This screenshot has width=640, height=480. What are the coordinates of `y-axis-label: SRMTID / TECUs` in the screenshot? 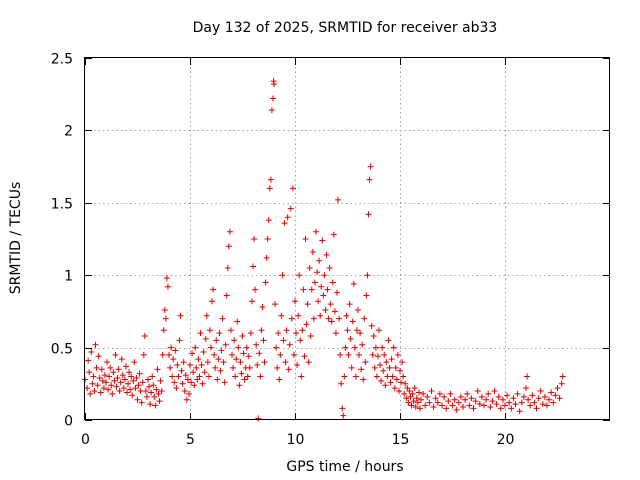 It's located at (16, 238).